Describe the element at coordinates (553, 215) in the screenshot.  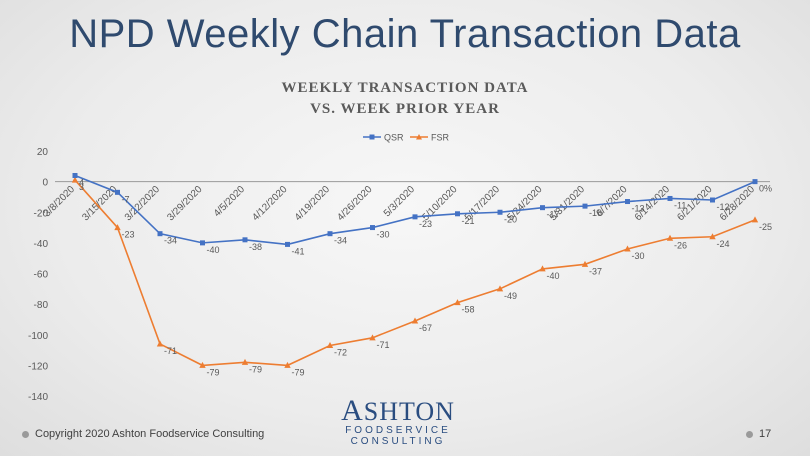
I see `qsr-data-label: -17` at that location.